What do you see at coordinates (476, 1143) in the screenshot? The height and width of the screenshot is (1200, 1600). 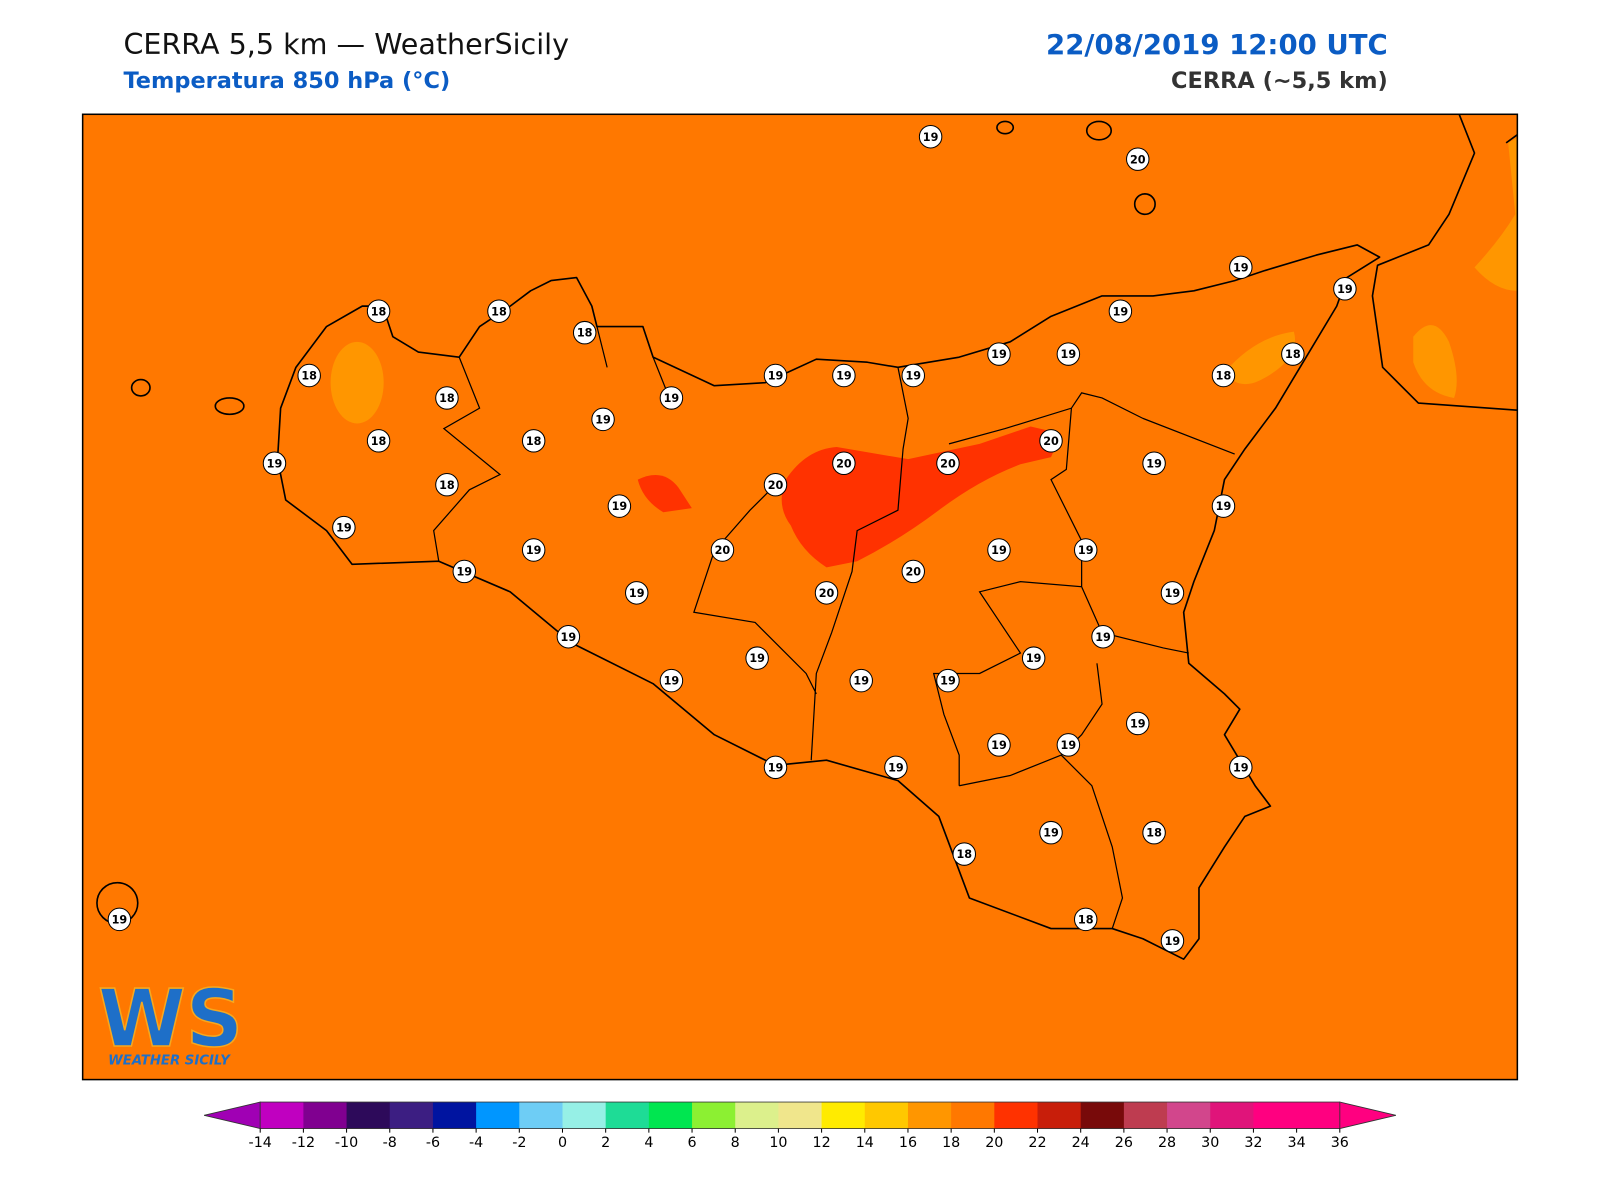 I see `colorbar-tick-label: -4` at bounding box center [476, 1143].